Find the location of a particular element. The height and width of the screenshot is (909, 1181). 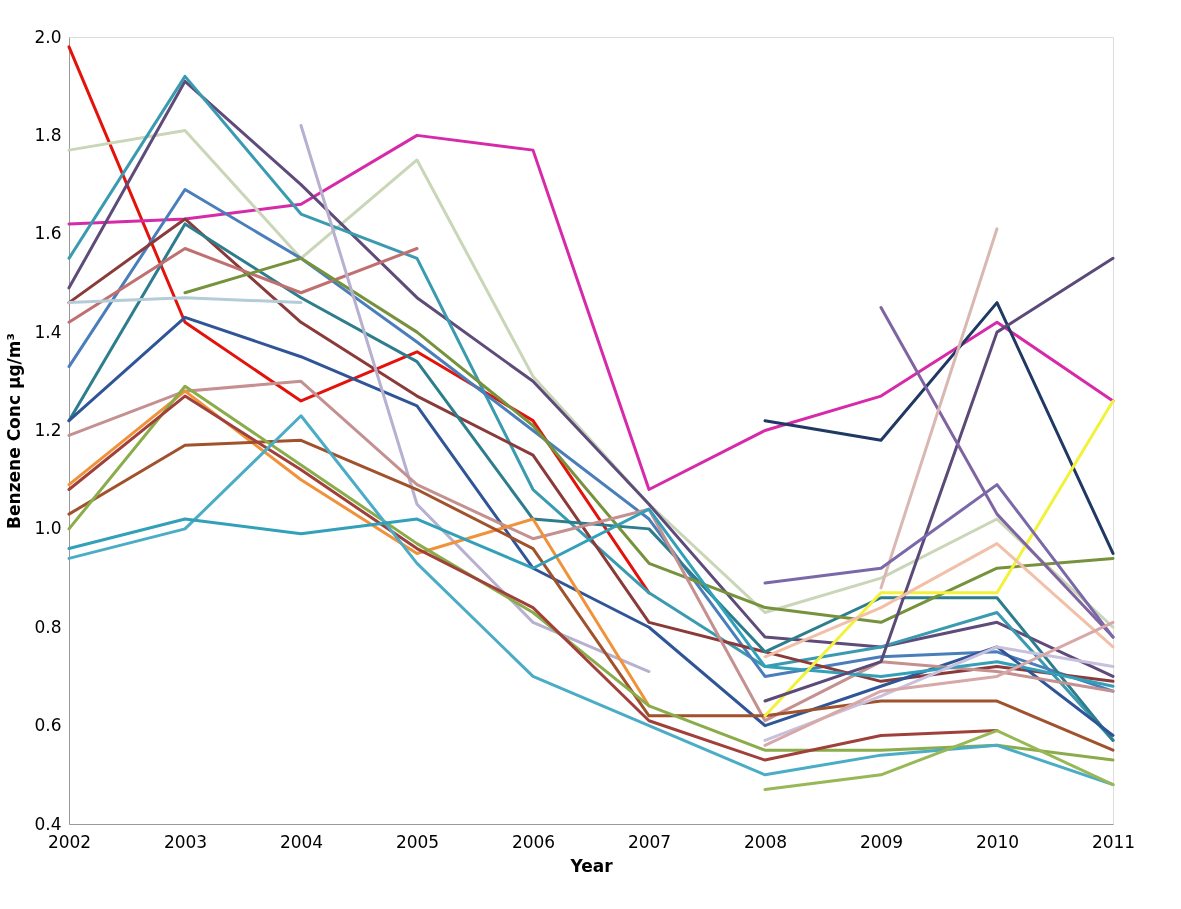

y-tick-label: 0.8 is located at coordinates (48, 626).